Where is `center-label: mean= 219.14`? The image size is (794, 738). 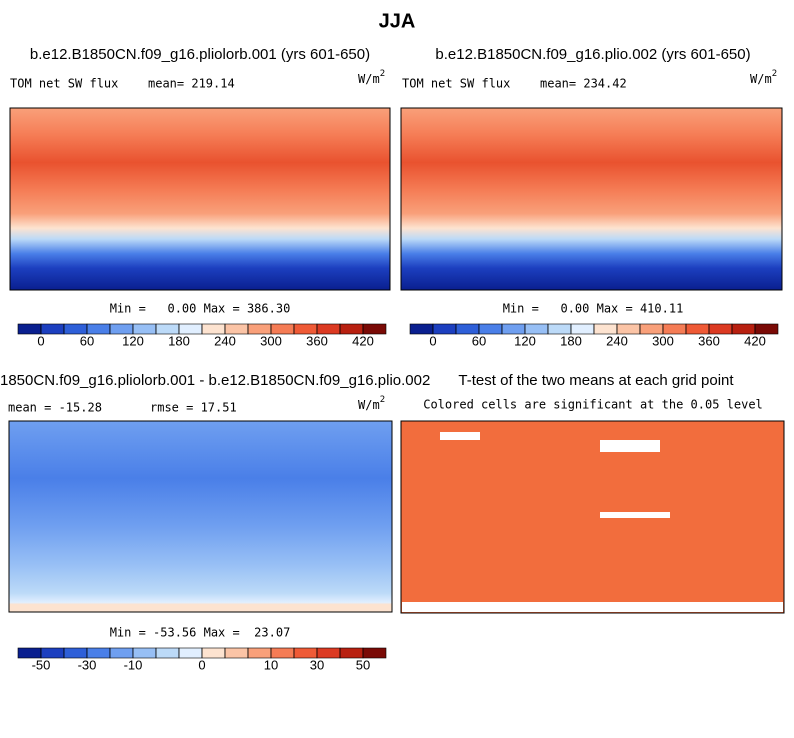
center-label: mean= 219.14 is located at coordinates (191, 84).